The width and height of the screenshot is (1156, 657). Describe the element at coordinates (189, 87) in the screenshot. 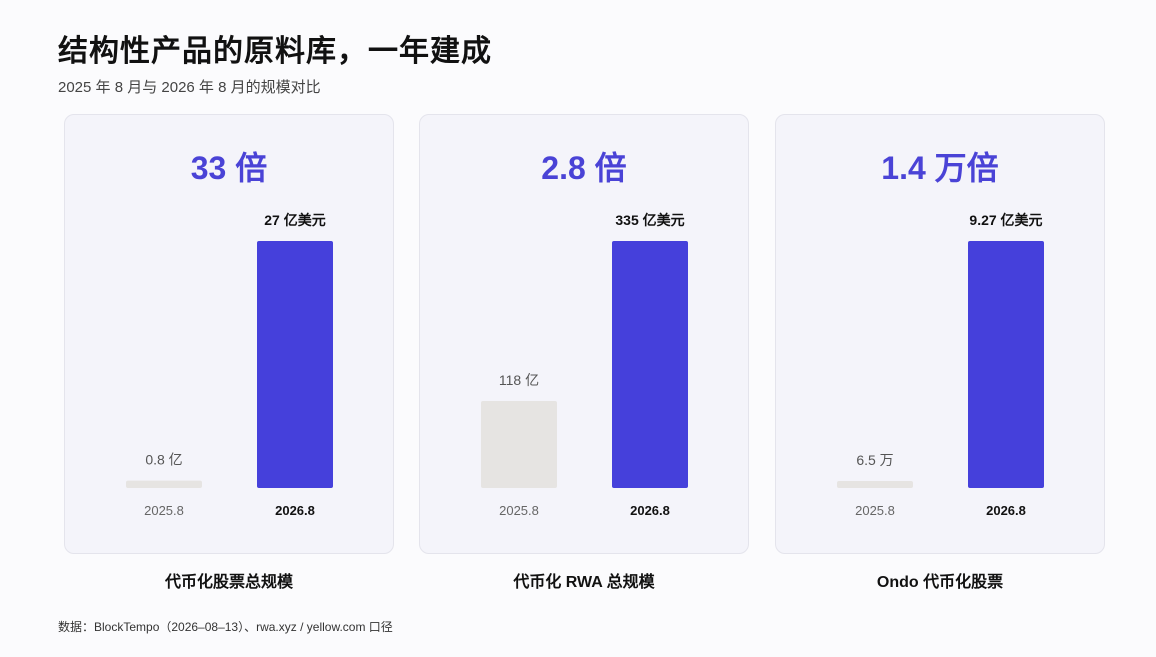

I see `page-subtitle: 2025 年 8 月与 2026 年 8 月的规模对比` at that location.